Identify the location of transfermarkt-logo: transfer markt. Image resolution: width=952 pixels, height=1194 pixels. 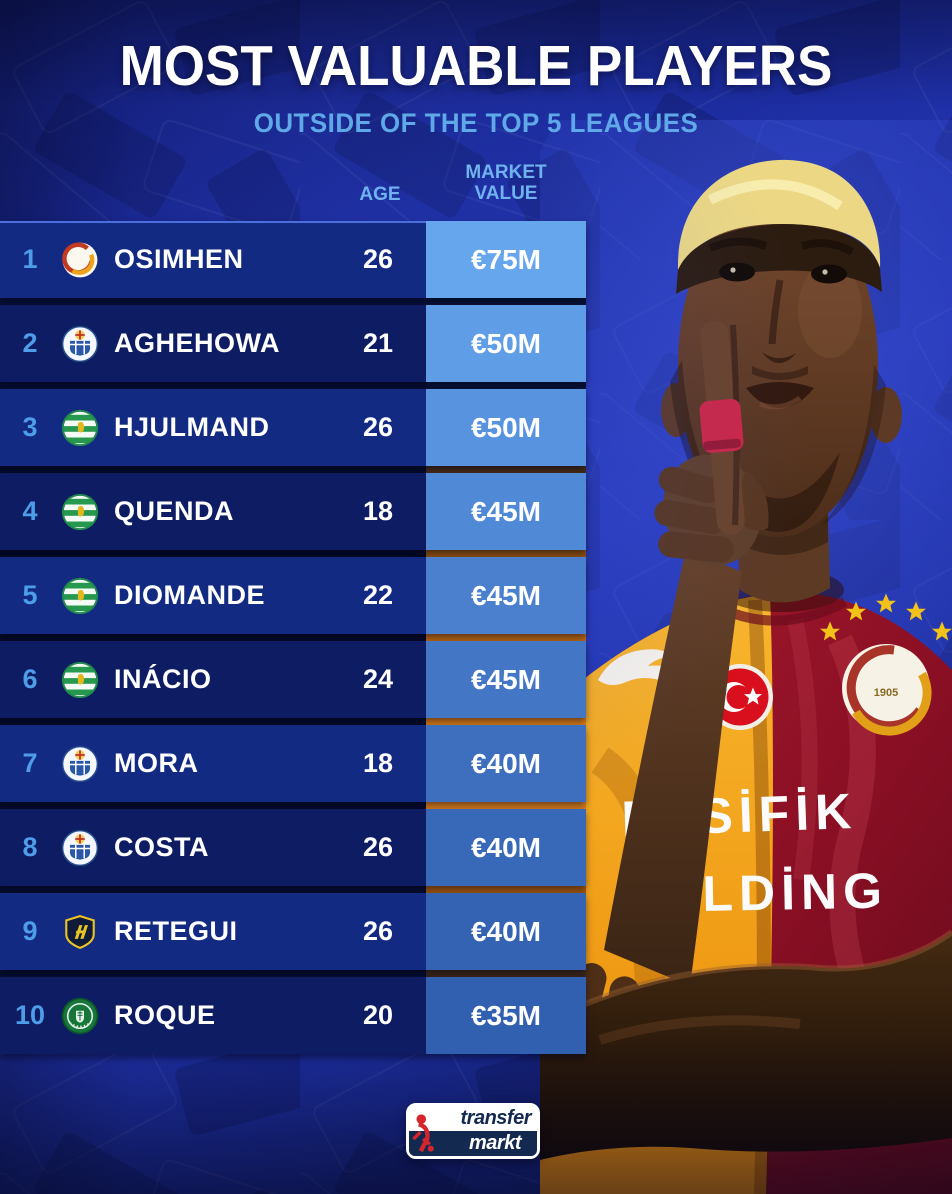
(473, 1131).